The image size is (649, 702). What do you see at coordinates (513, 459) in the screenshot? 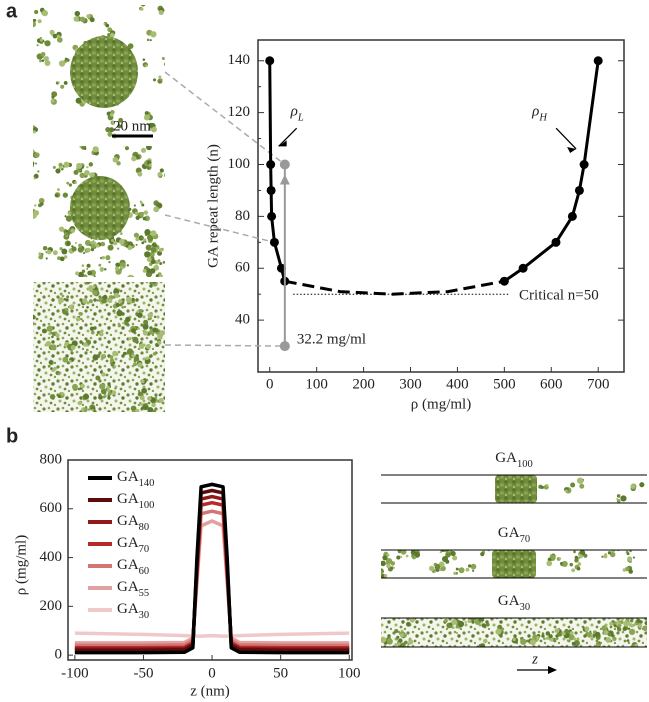
I see `snapshot-label: GA100` at bounding box center [513, 459].